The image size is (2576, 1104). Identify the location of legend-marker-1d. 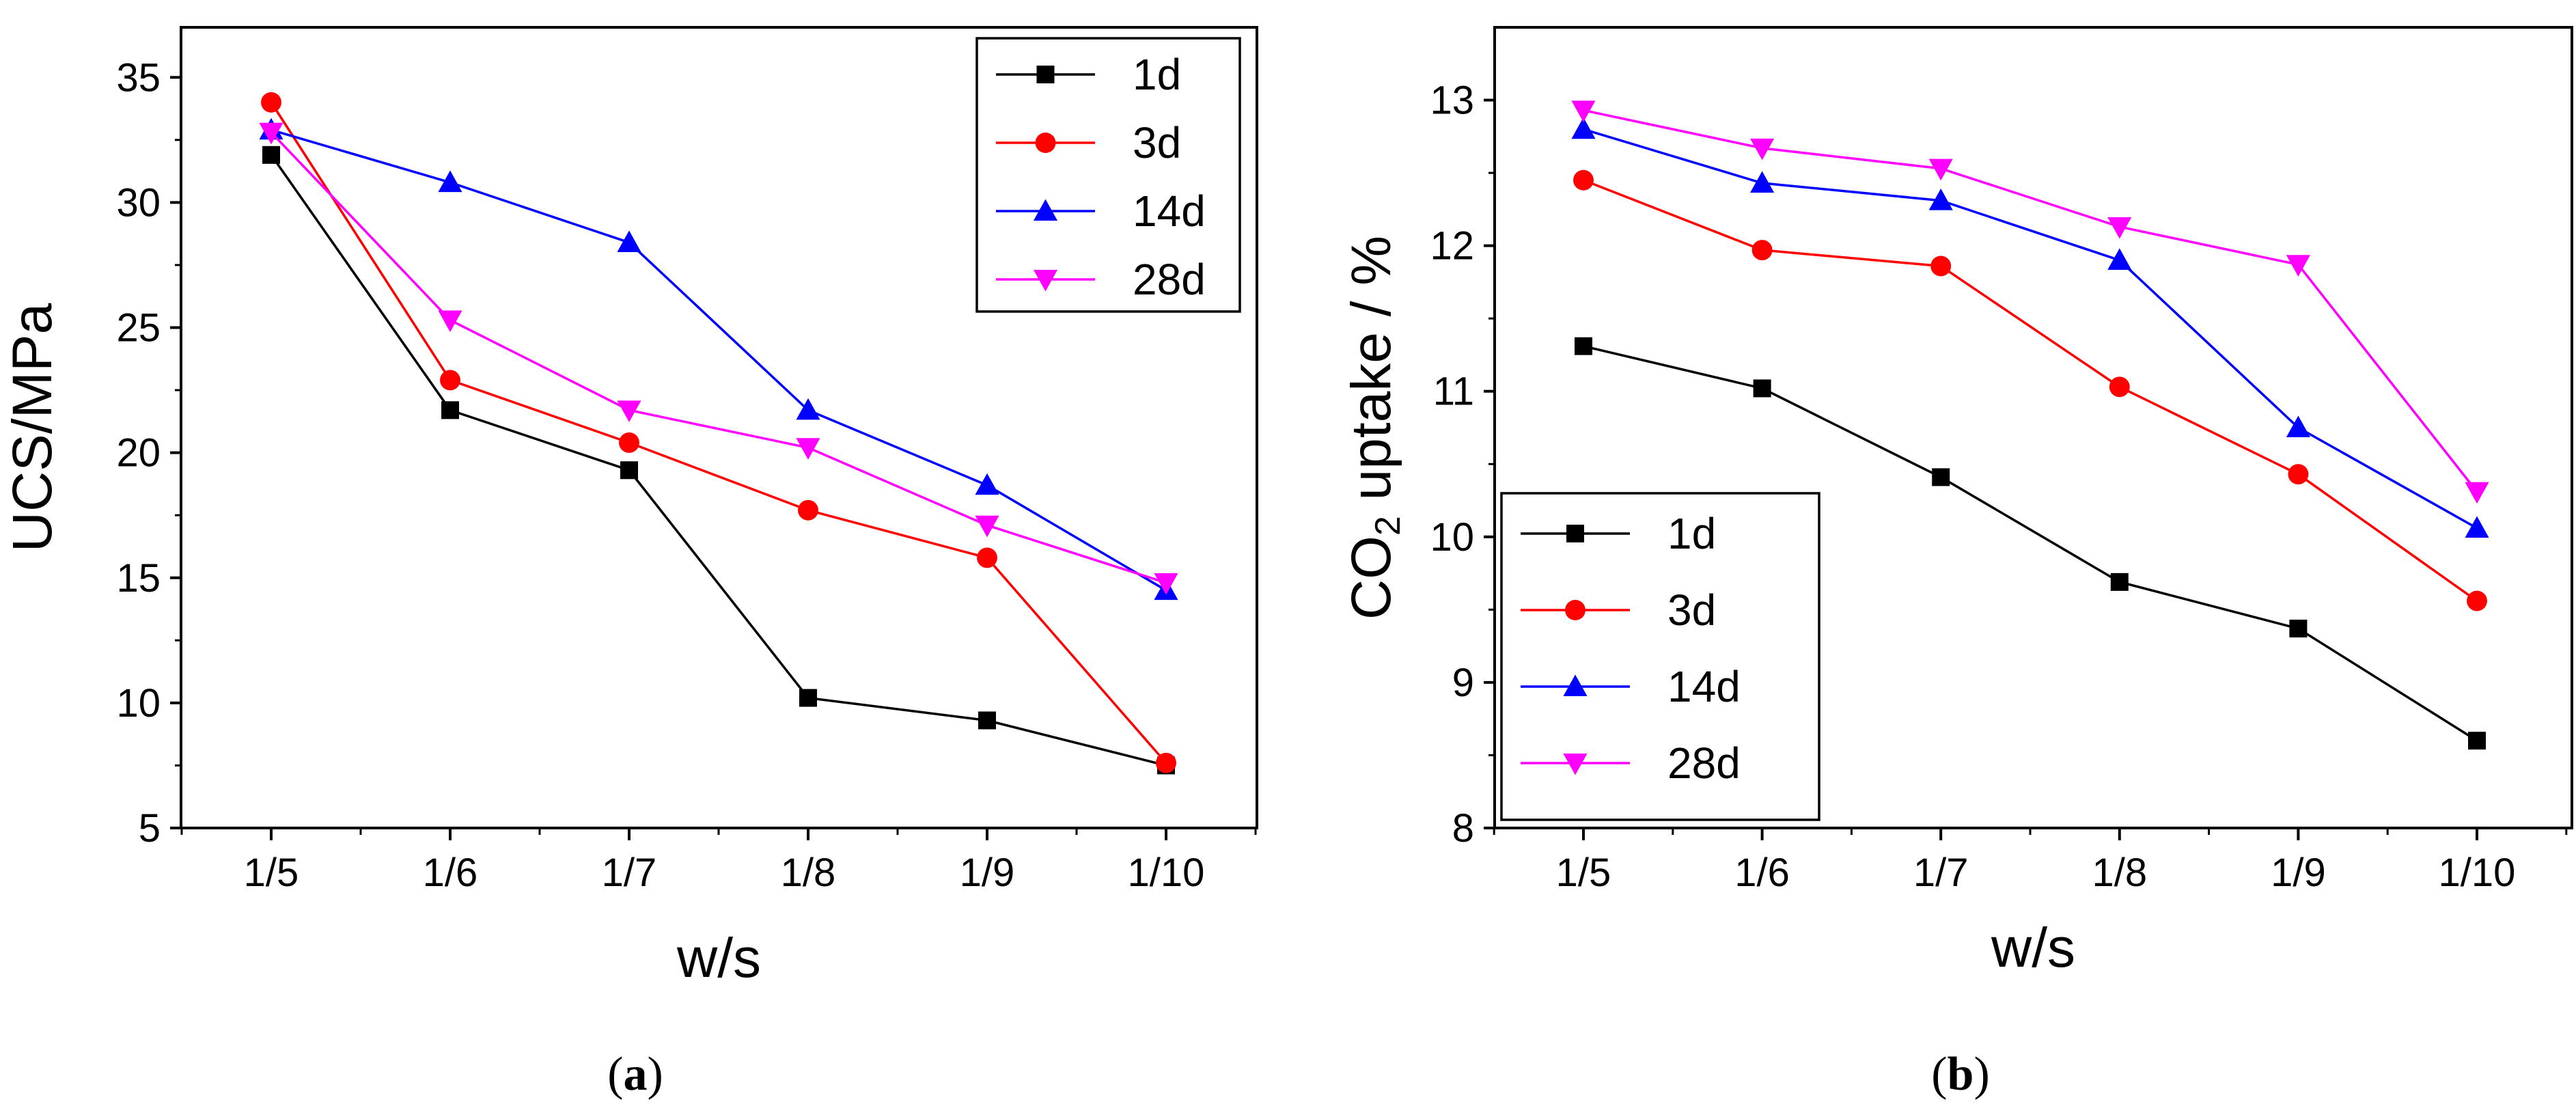
(1046, 75).